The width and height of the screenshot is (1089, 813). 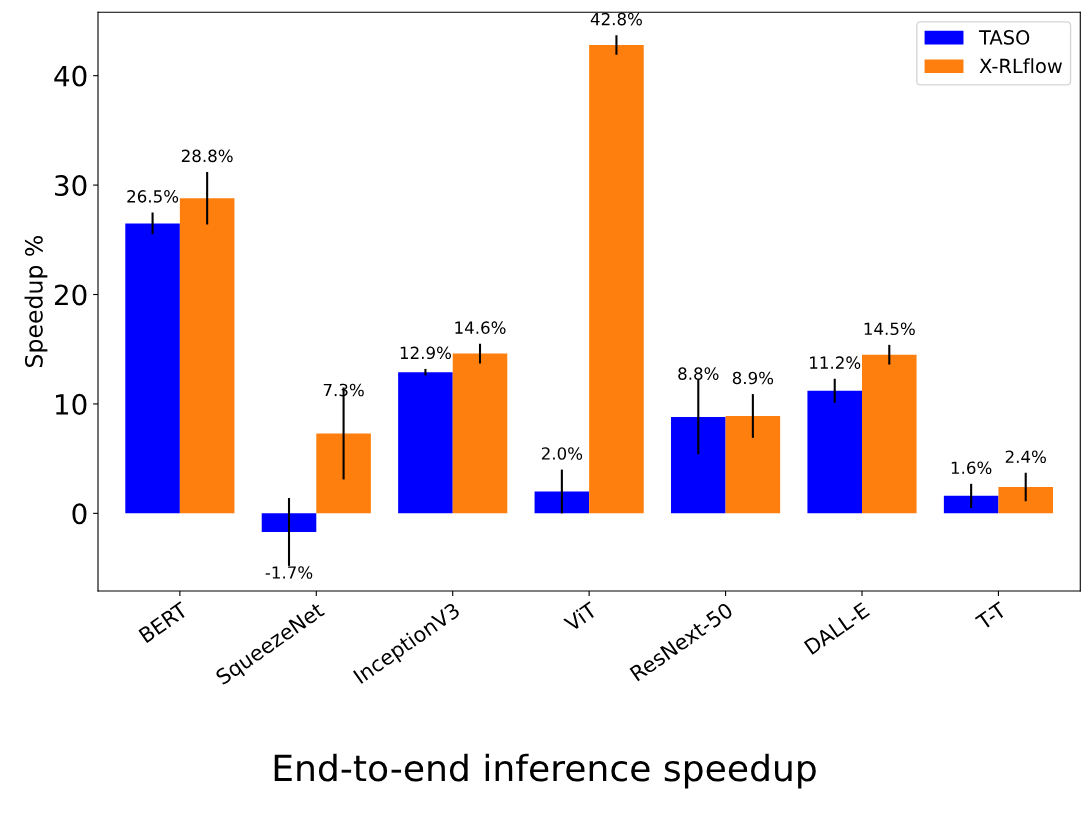 I want to click on data-label: 2.4%, so click(x=1025, y=457).